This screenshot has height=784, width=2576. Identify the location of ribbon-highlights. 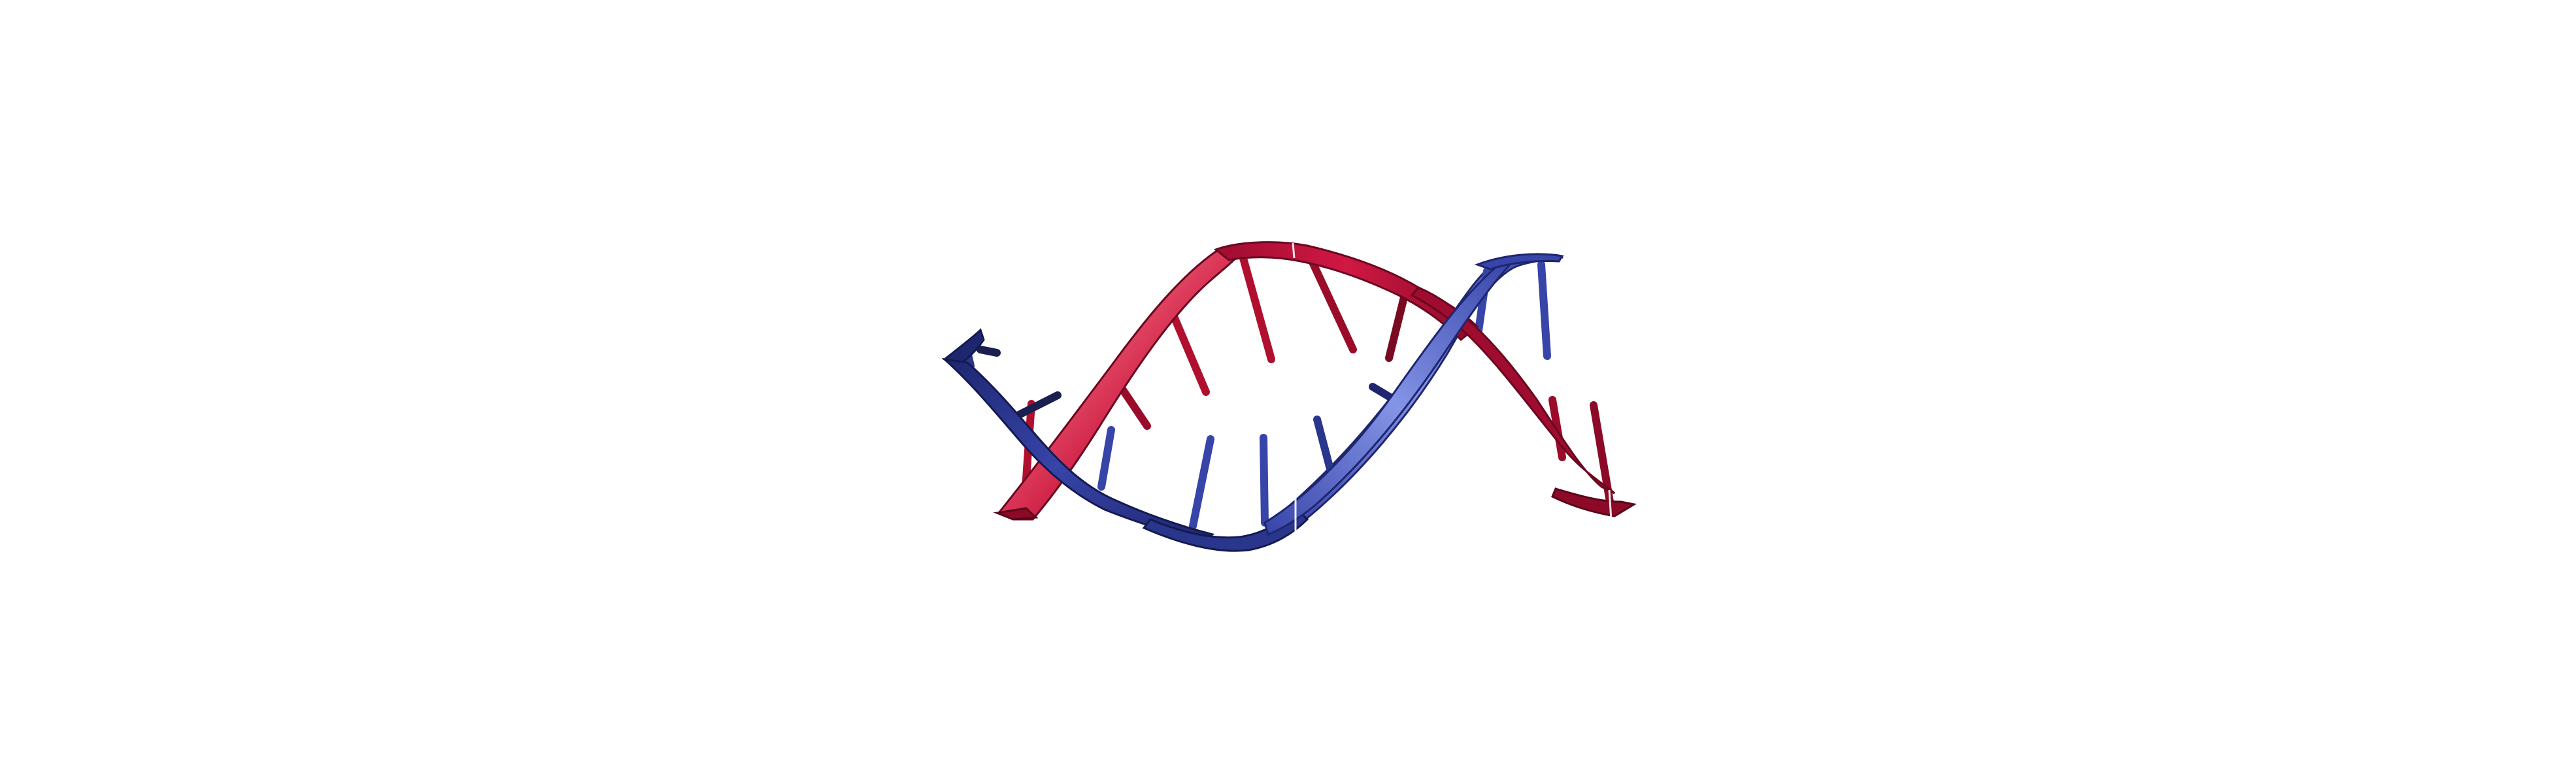
(1453, 389).